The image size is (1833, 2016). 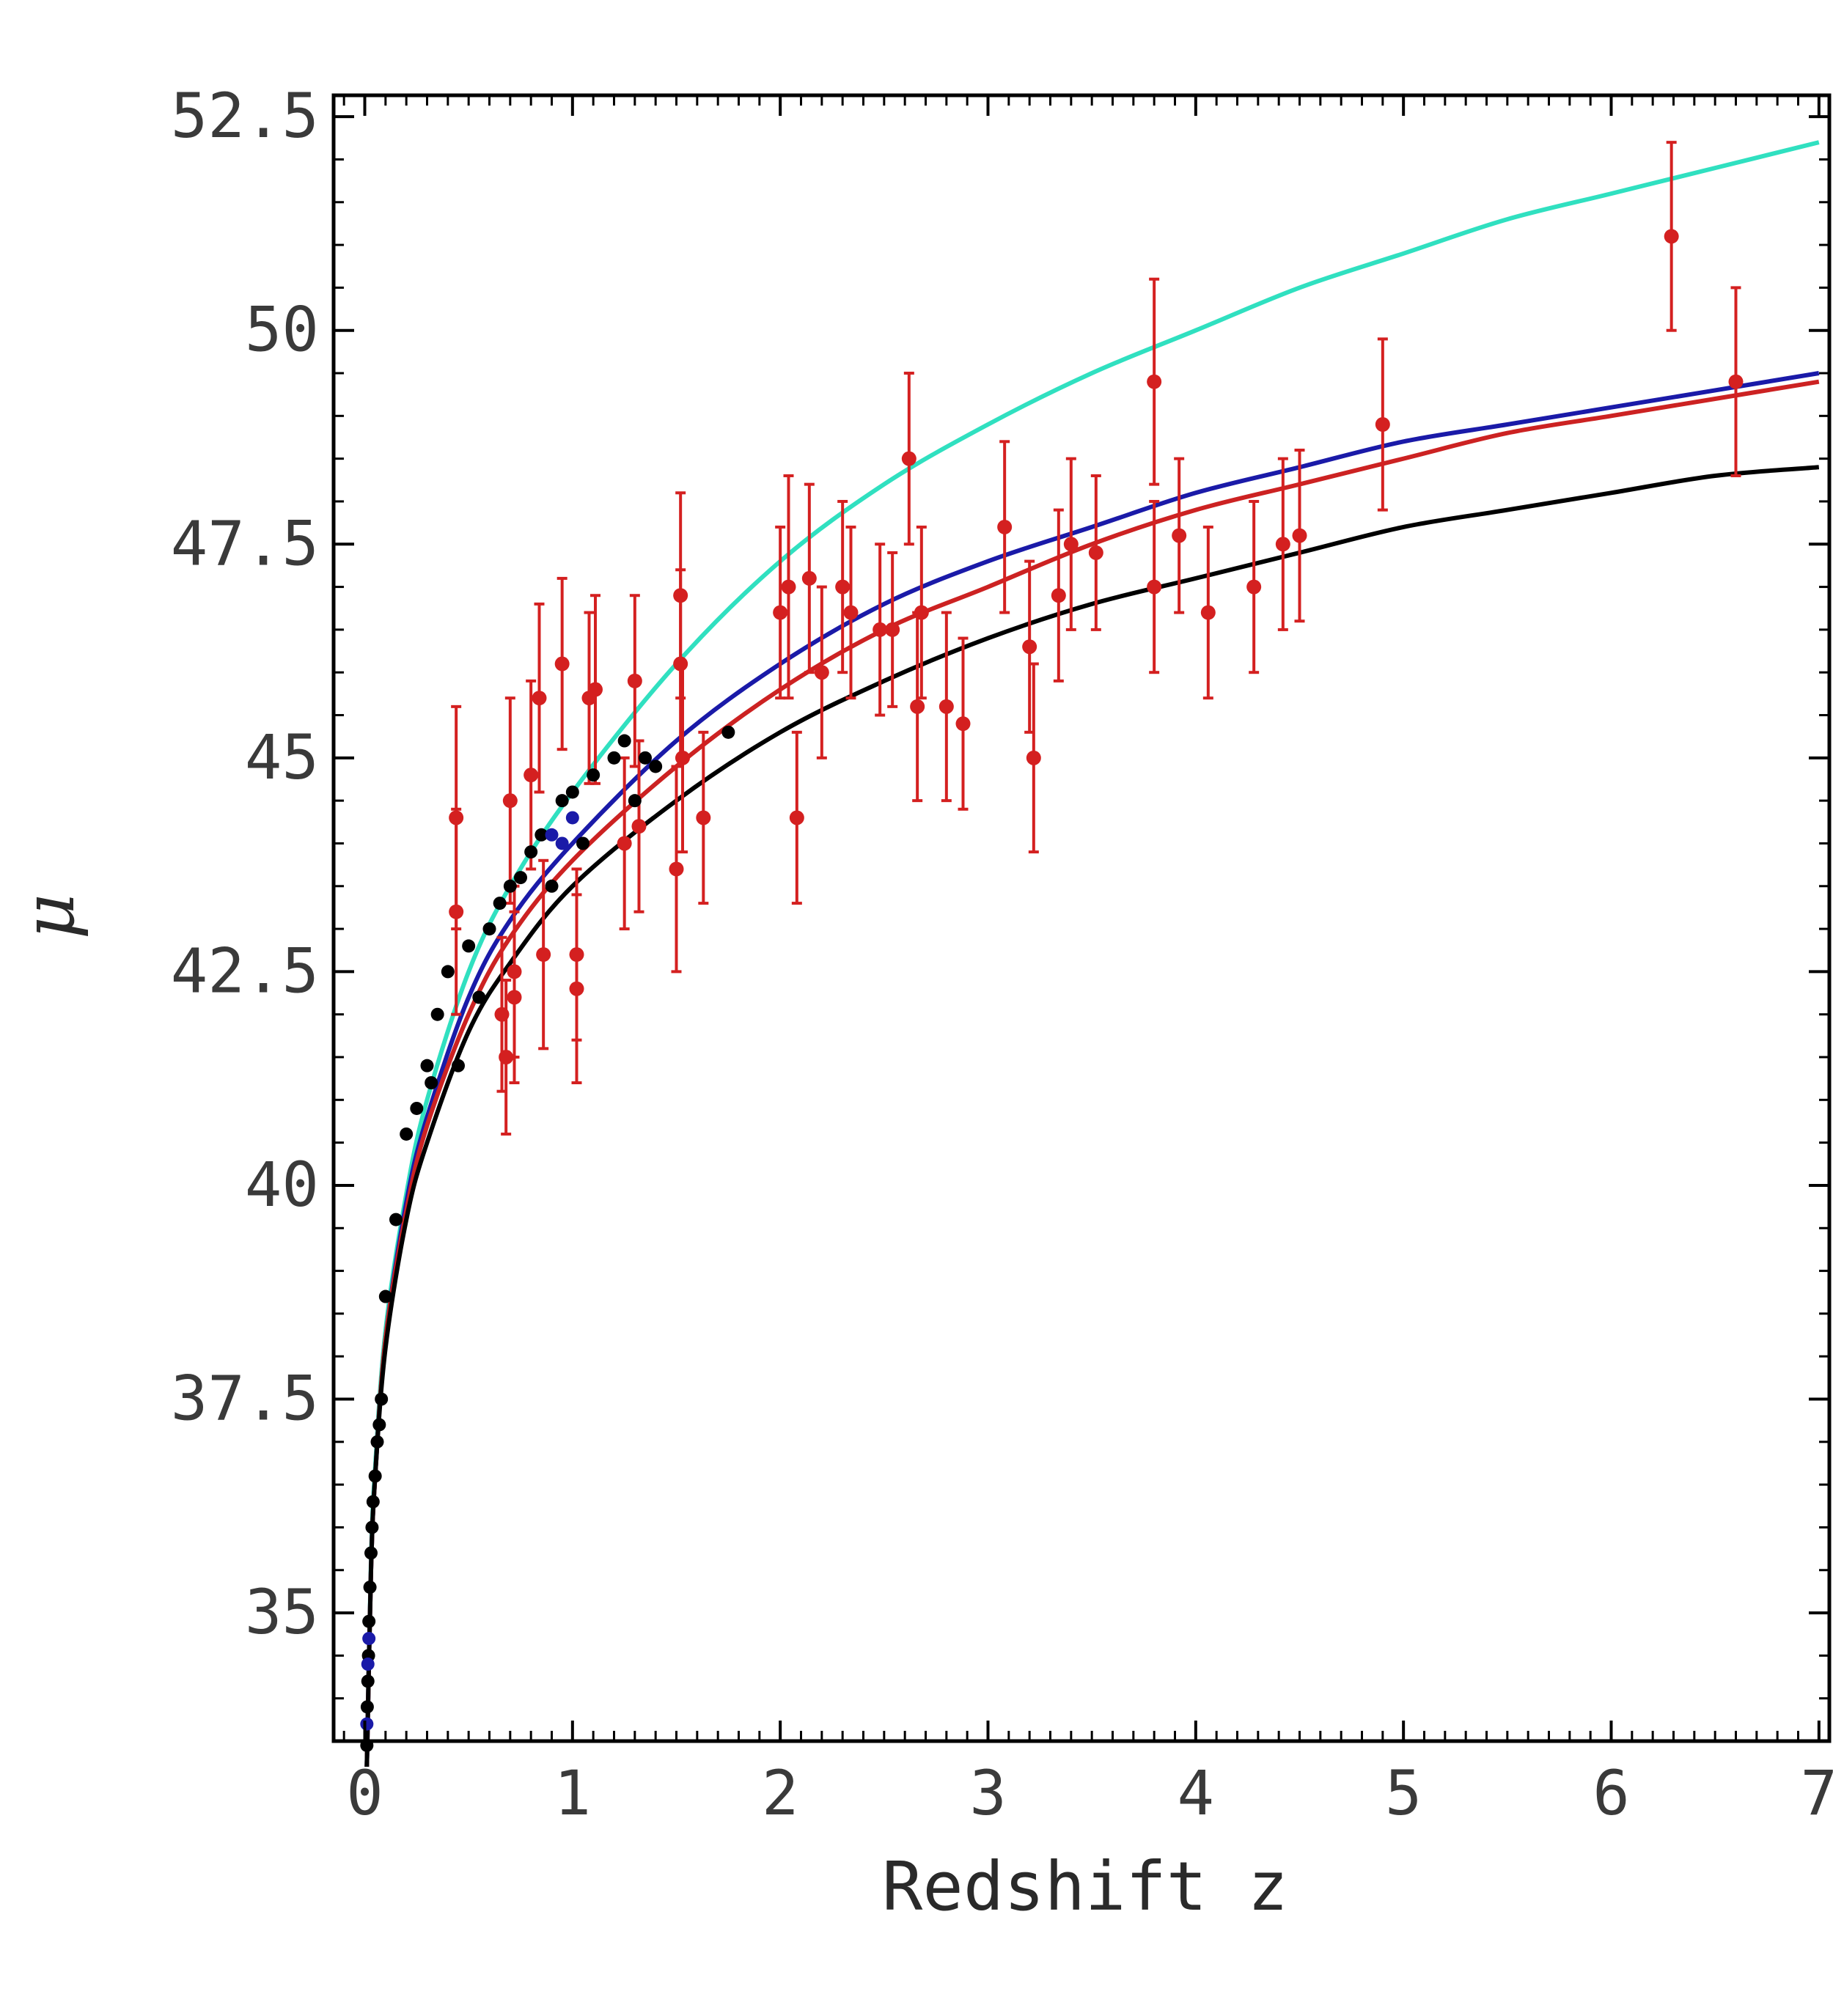 I want to click on y-tick-label: 42.5, so click(x=245, y=971).